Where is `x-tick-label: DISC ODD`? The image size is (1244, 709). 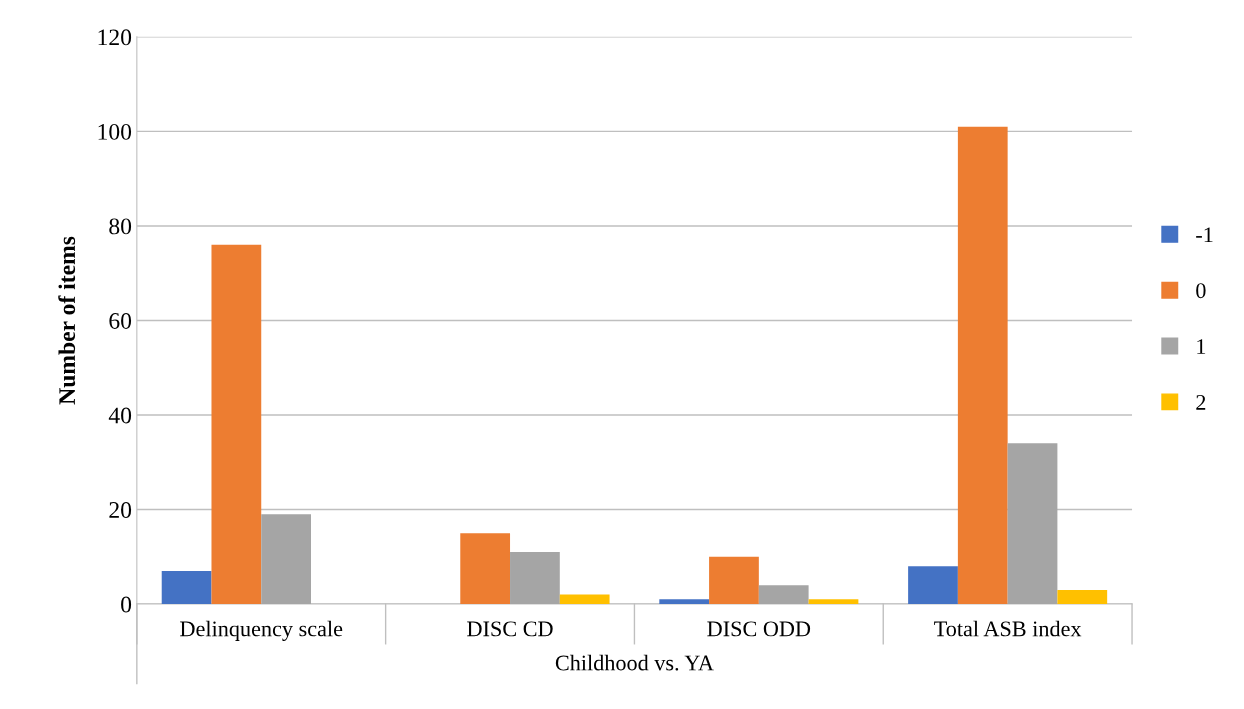
x-tick-label: DISC ODD is located at coordinates (759, 629).